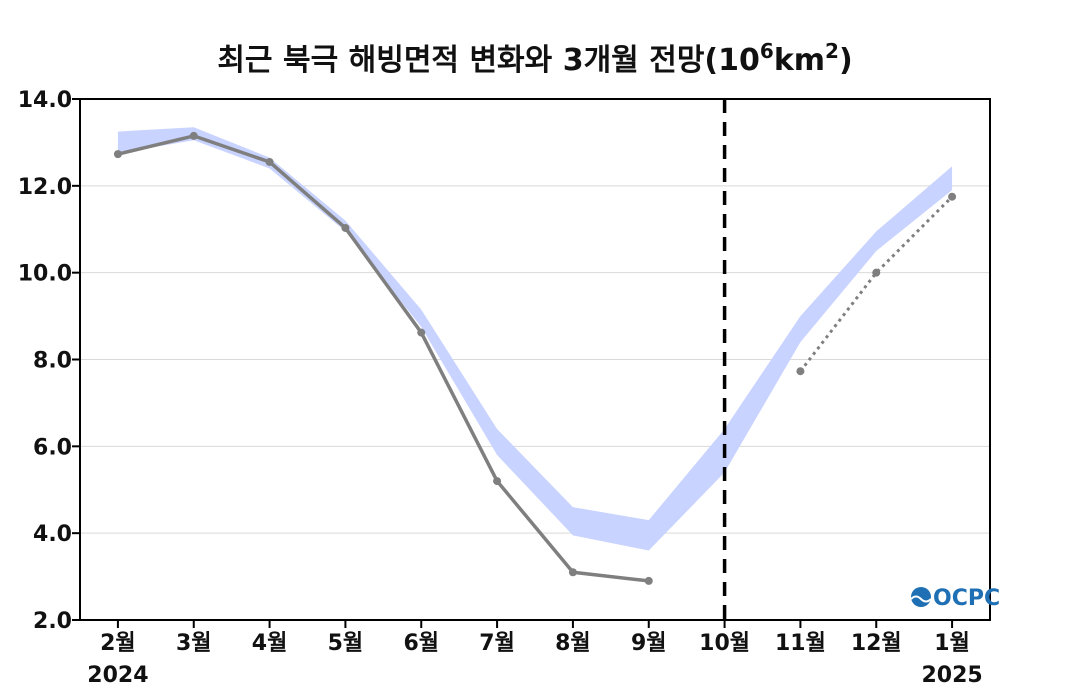  What do you see at coordinates (876, 643) in the screenshot?
I see `x-tick-label: 12월` at bounding box center [876, 643].